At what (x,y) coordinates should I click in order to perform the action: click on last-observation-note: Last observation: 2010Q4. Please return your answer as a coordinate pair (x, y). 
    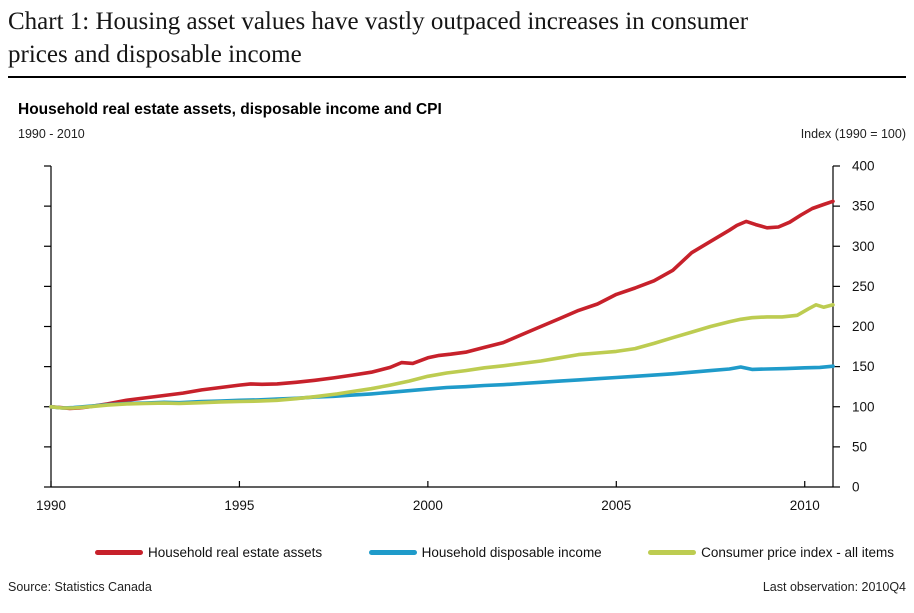
    Looking at the image, I should click on (834, 587).